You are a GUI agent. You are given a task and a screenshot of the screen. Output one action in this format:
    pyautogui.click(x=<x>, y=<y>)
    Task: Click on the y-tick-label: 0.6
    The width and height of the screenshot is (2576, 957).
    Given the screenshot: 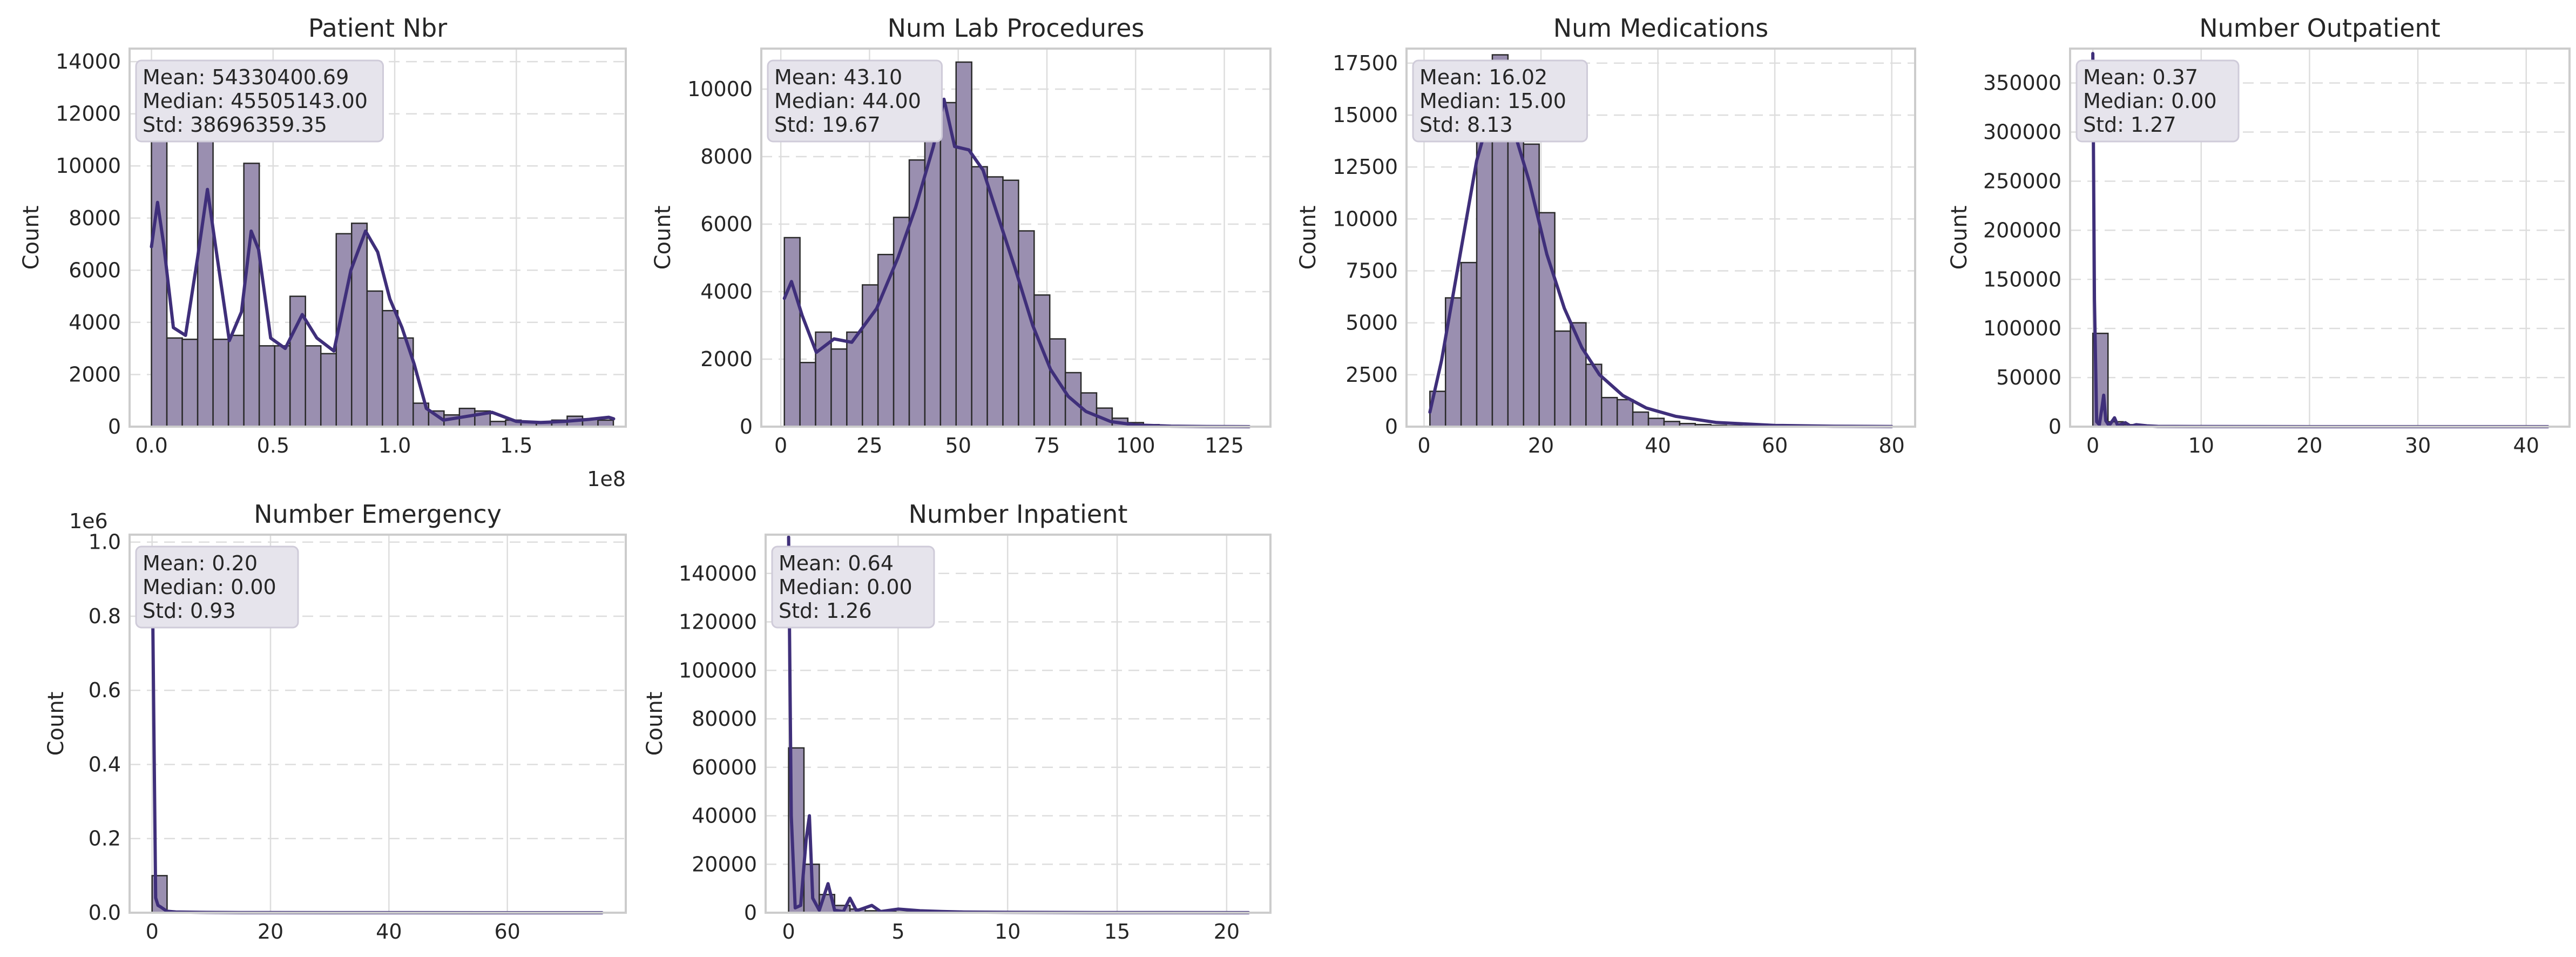 What is the action you would take?
    pyautogui.click(x=105, y=690)
    